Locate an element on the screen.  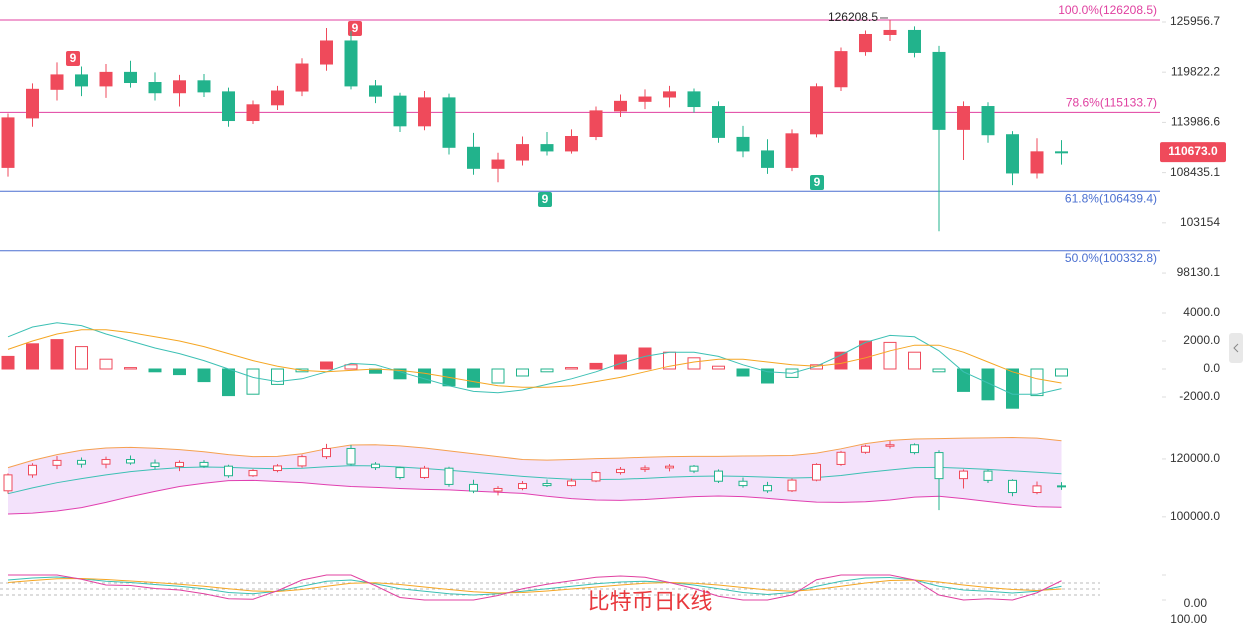
fib-label: 78.6%(115133.7) is located at coordinates (1111, 103).